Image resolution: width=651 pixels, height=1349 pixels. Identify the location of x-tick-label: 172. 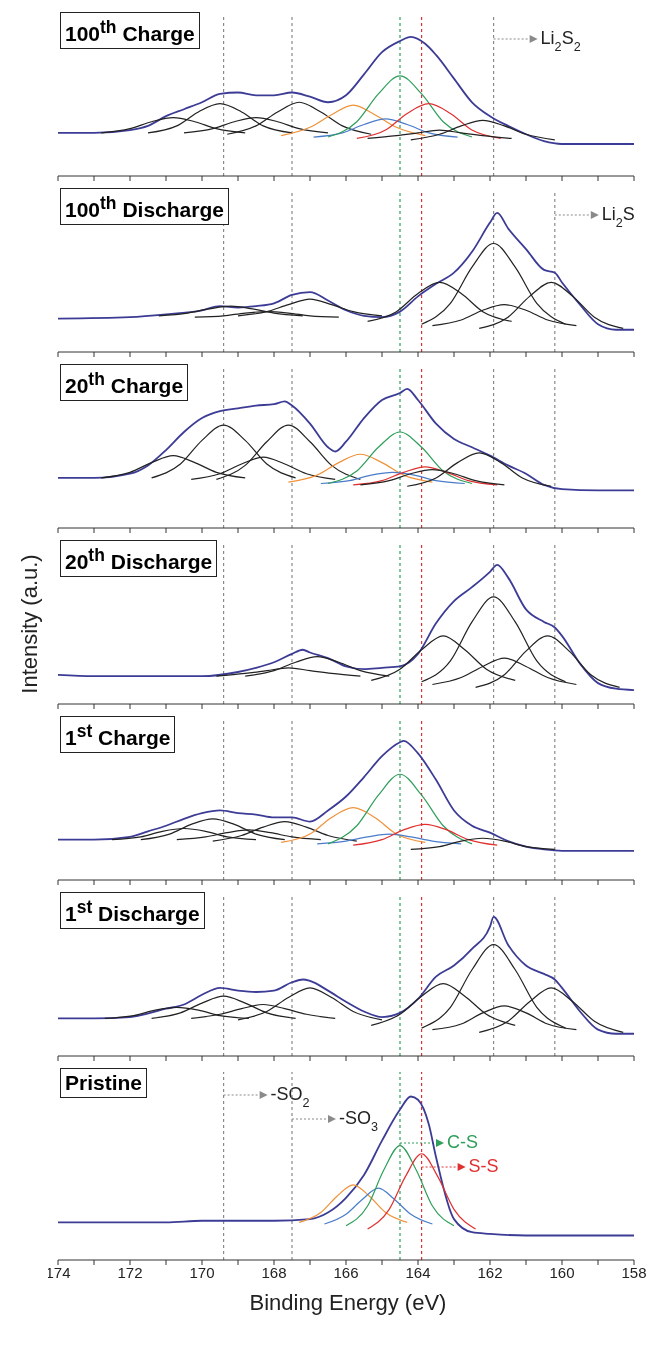
(130, 1272).